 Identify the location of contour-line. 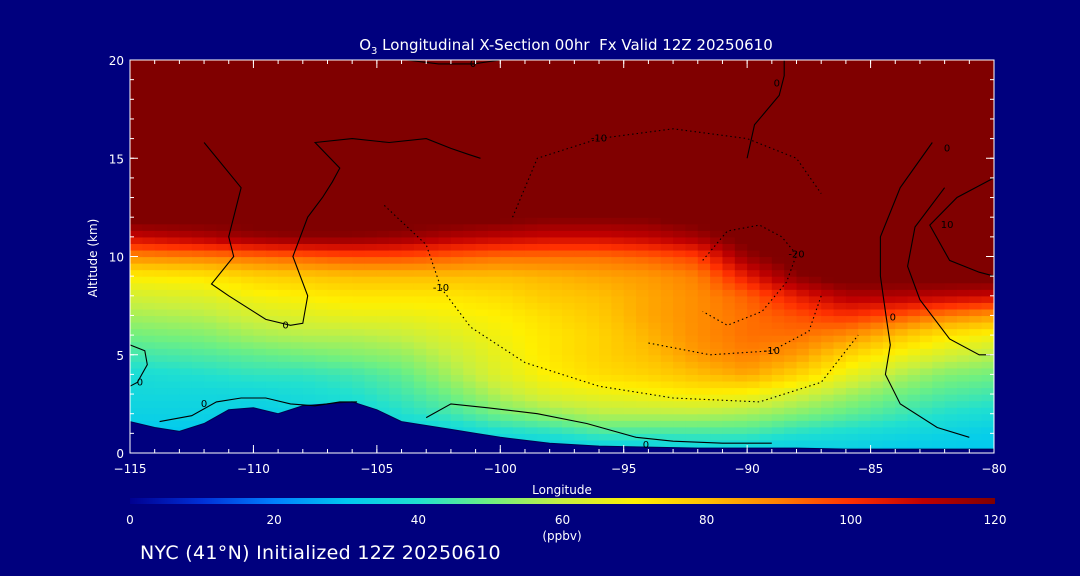
(961, 227).